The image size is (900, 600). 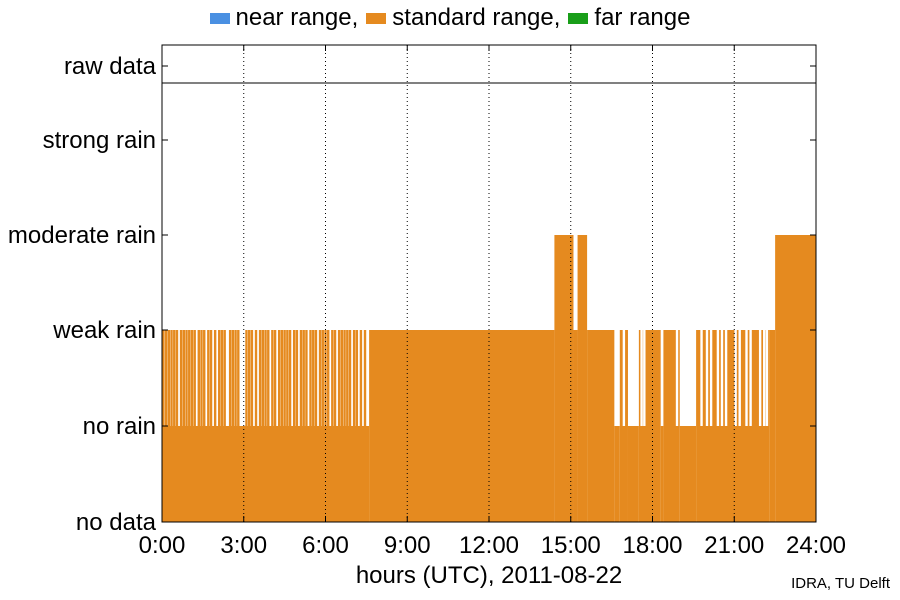 I want to click on legend-label-near-range: near range,, so click(x=297, y=17).